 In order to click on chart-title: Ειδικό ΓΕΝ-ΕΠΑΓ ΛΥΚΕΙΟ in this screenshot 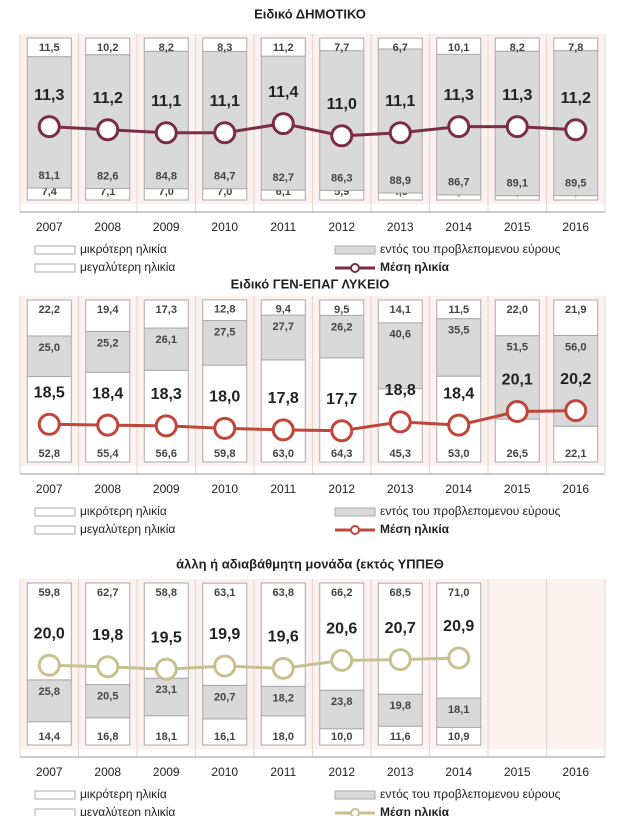, I will do `click(310, 283)`.